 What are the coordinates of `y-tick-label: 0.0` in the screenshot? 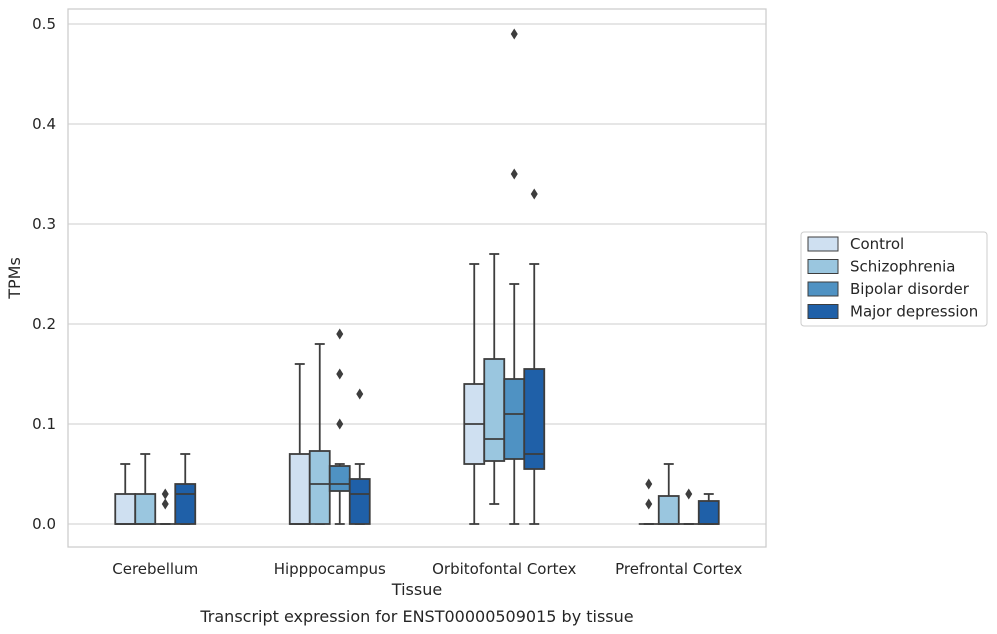 It's located at (44, 524).